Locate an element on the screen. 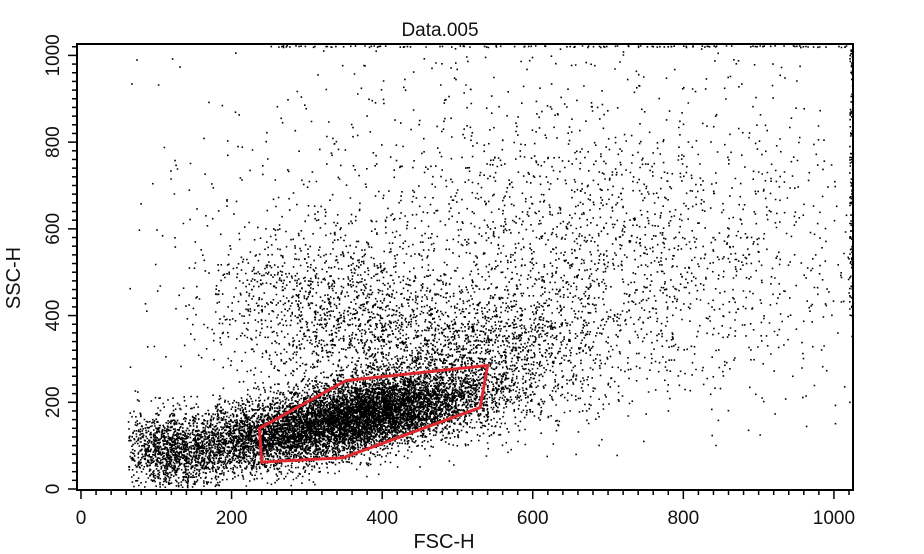  y-tick-label: 0 is located at coordinates (53, 489).